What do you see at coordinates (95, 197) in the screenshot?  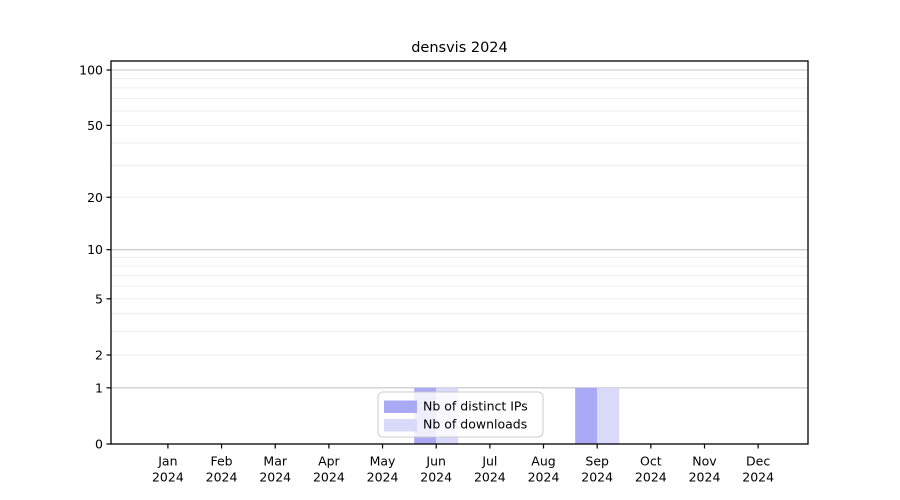 I see `y-tick-label: 20` at bounding box center [95, 197].